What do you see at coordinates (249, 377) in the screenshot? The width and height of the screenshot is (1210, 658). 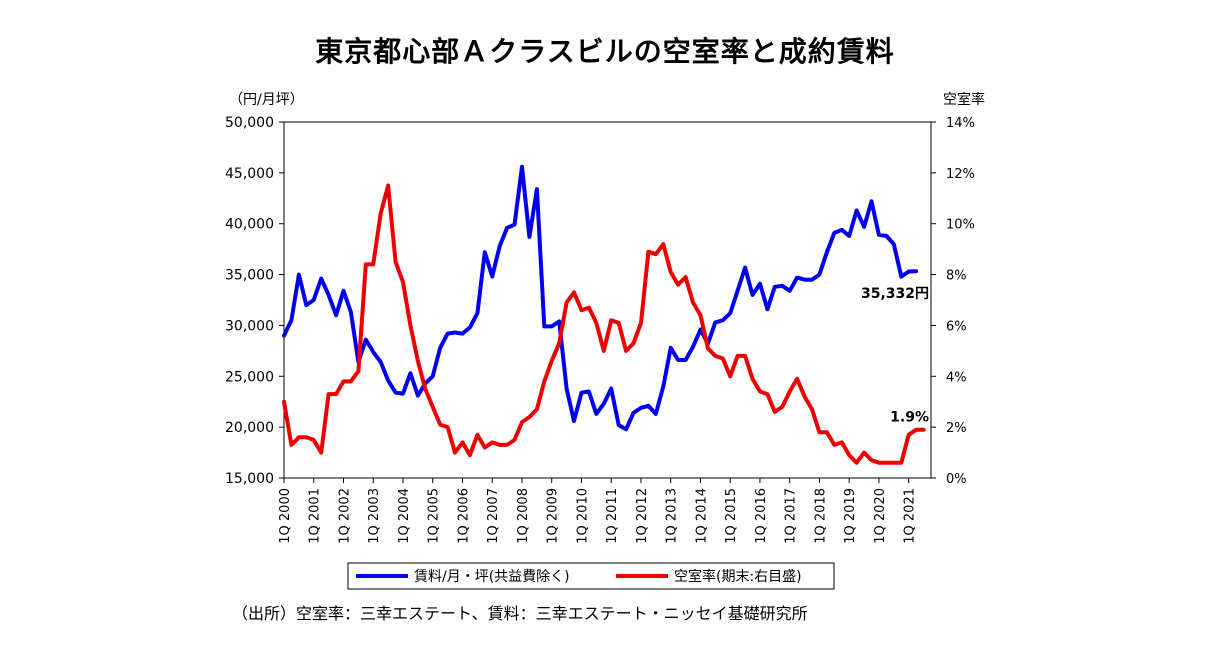 I see `y-left-tick-label: 25,000` at bounding box center [249, 377].